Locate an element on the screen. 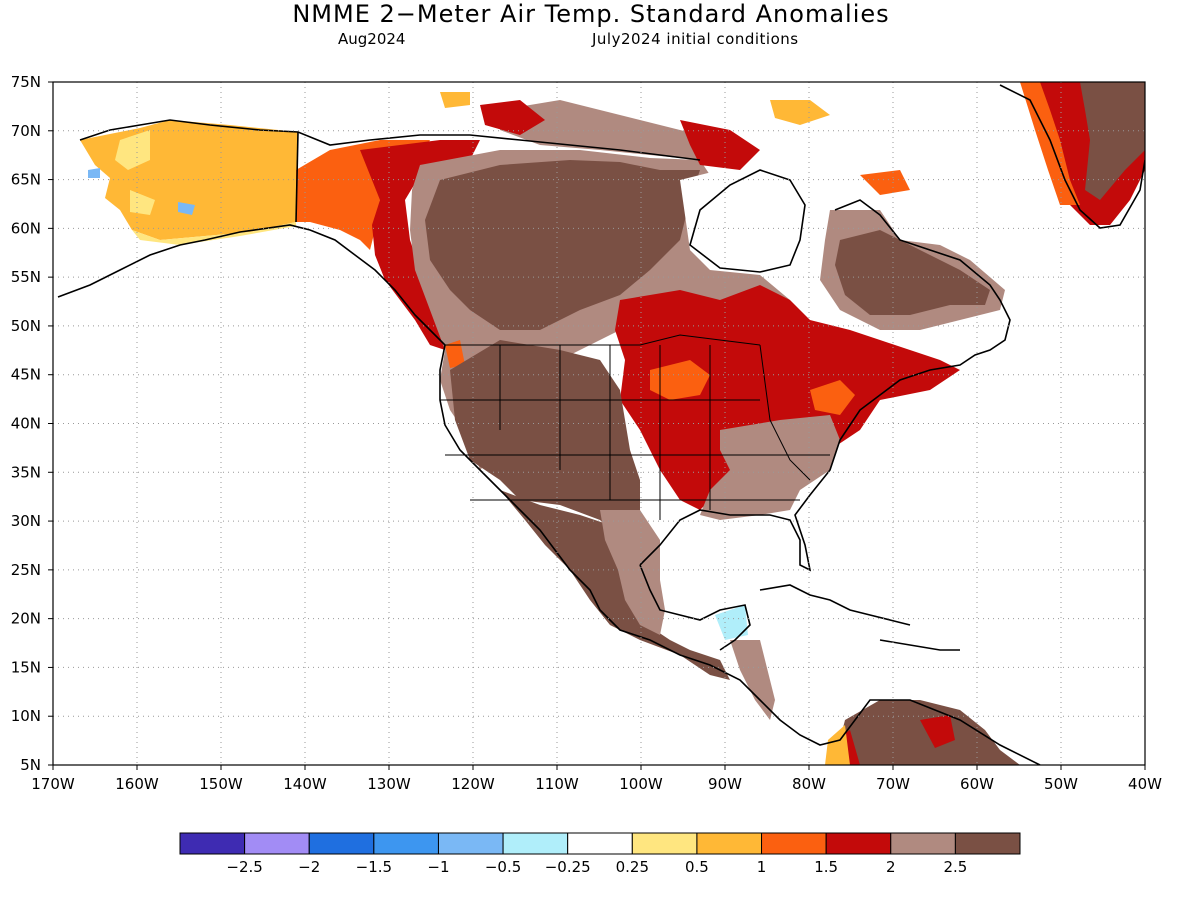 The height and width of the screenshot is (900, 1200). lat-tick-label: 20N is located at coordinates (26, 619).